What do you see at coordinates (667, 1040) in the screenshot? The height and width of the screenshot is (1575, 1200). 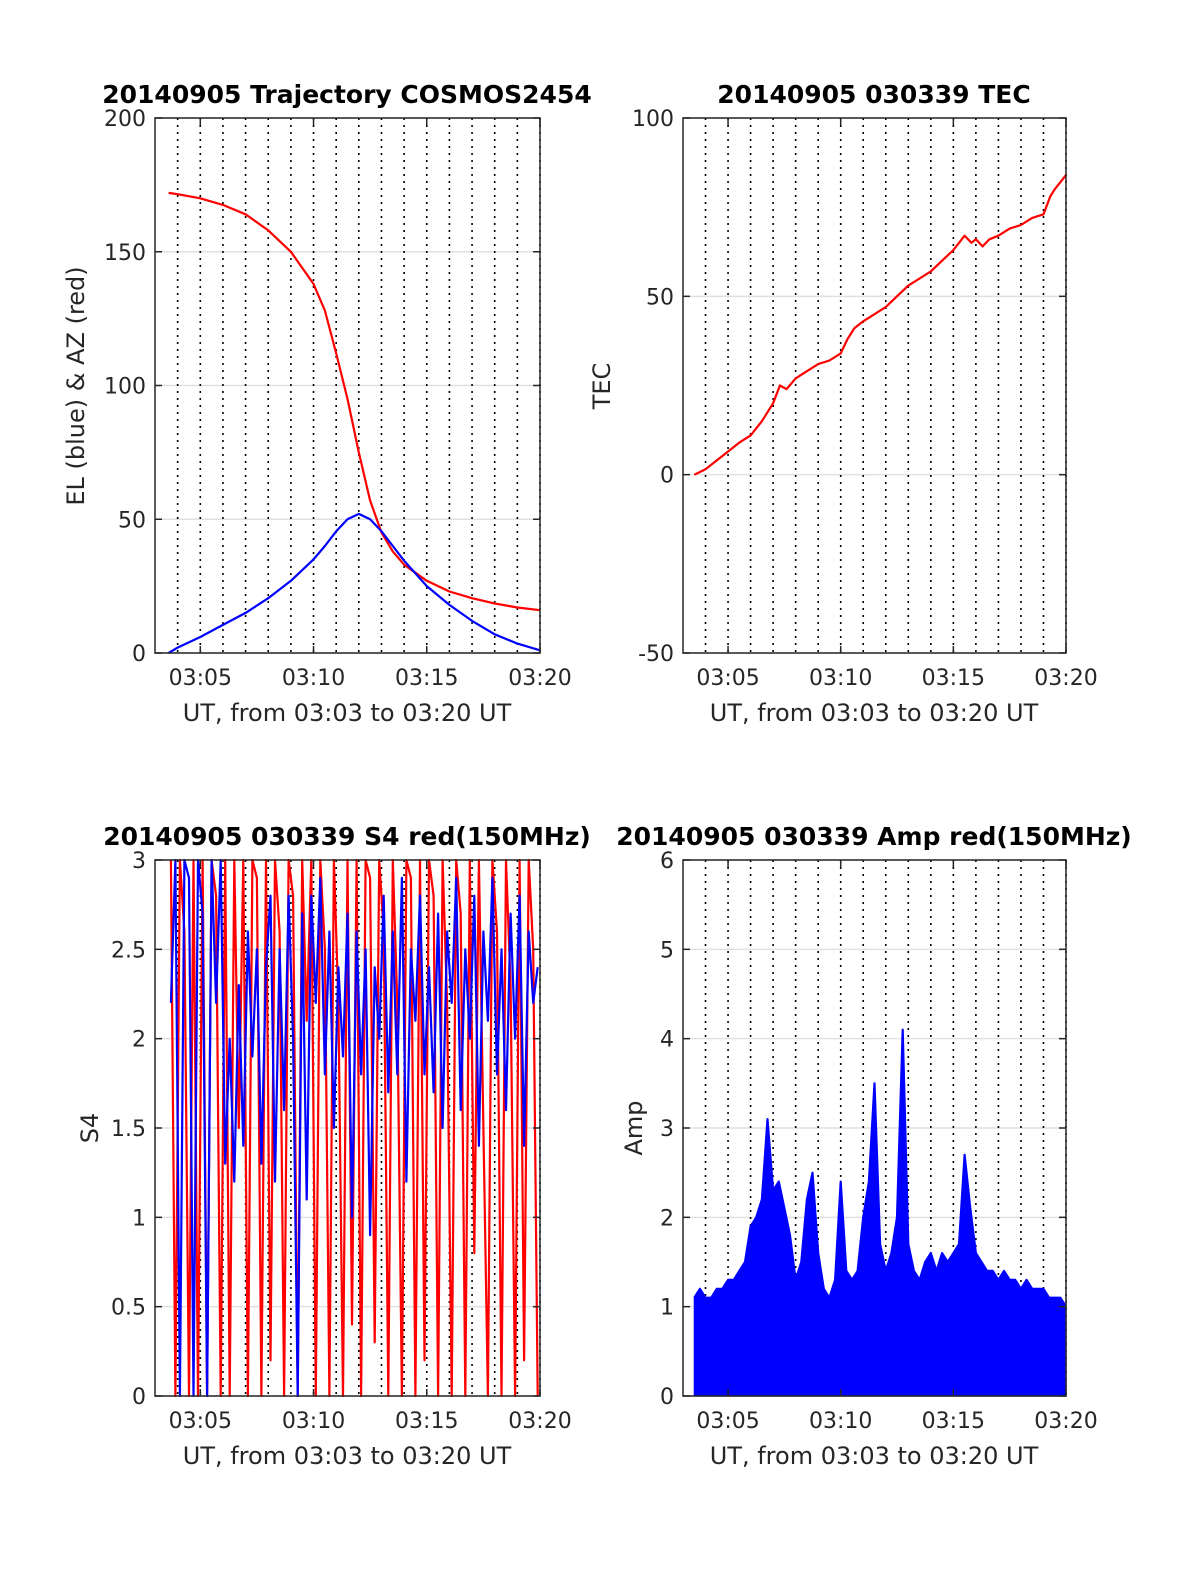 I see `y-tick-label: 4` at bounding box center [667, 1040].